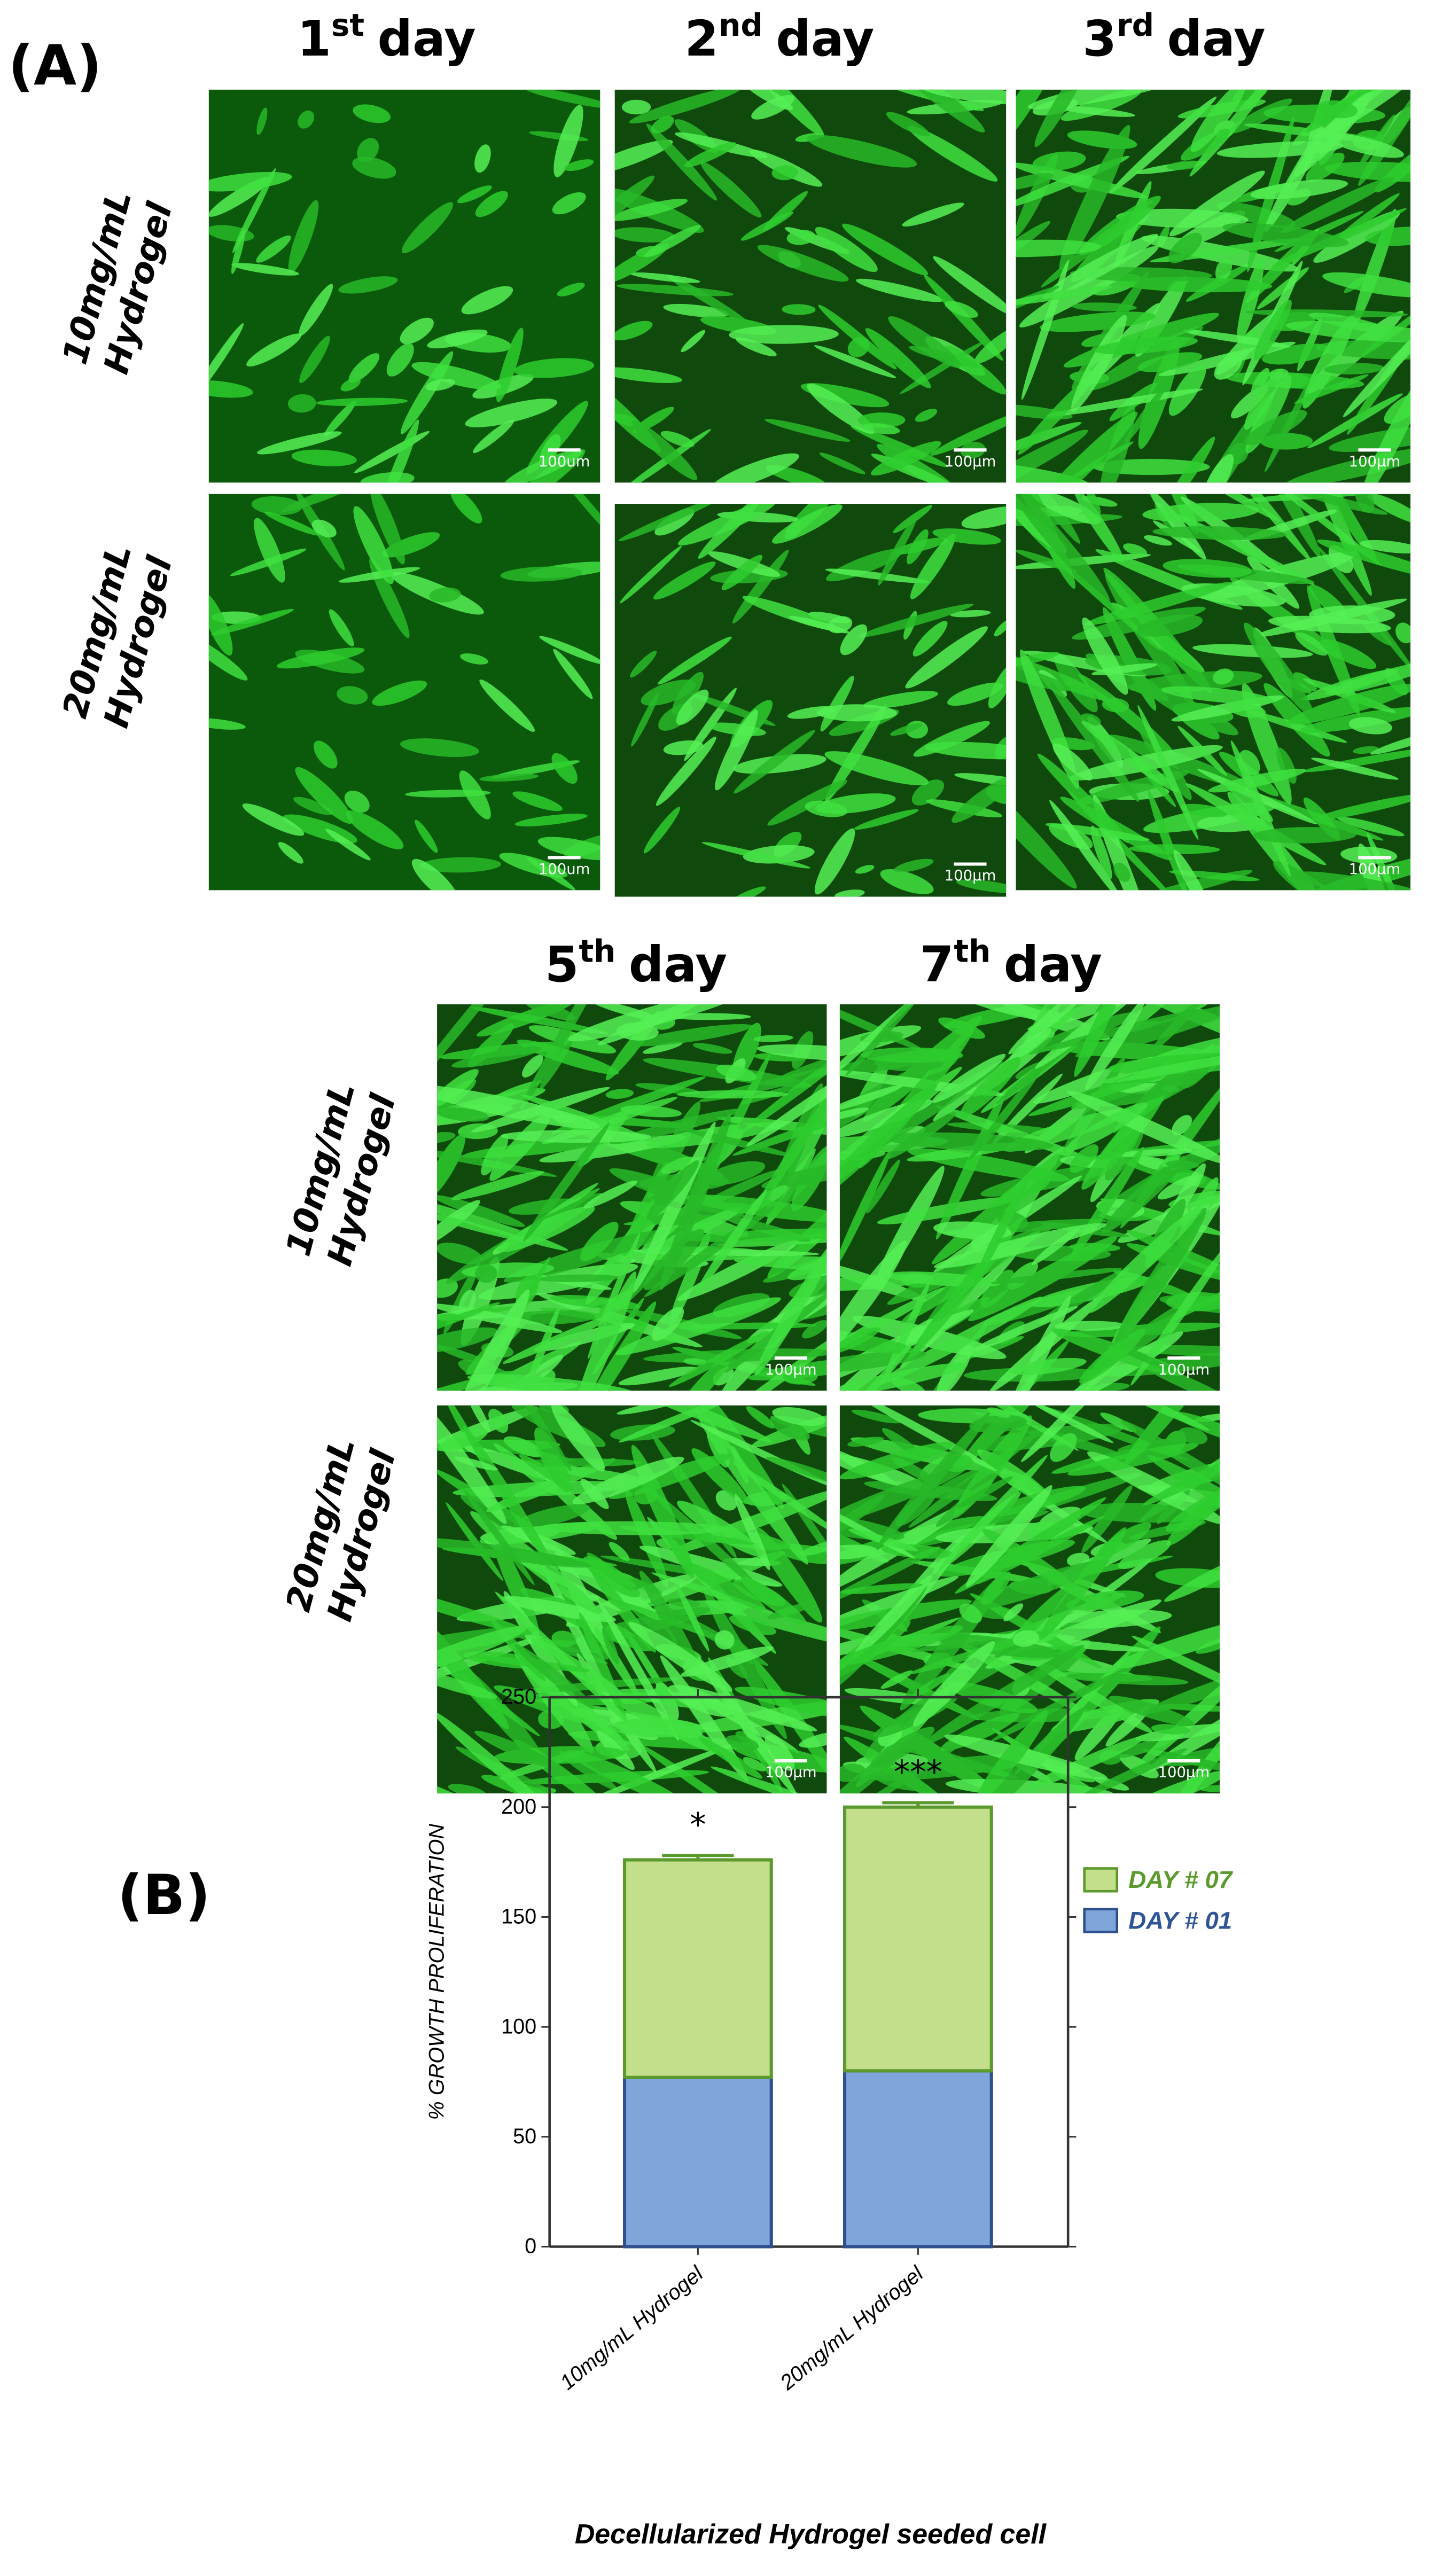  I want to click on column-header: 5th day, so click(636, 963).